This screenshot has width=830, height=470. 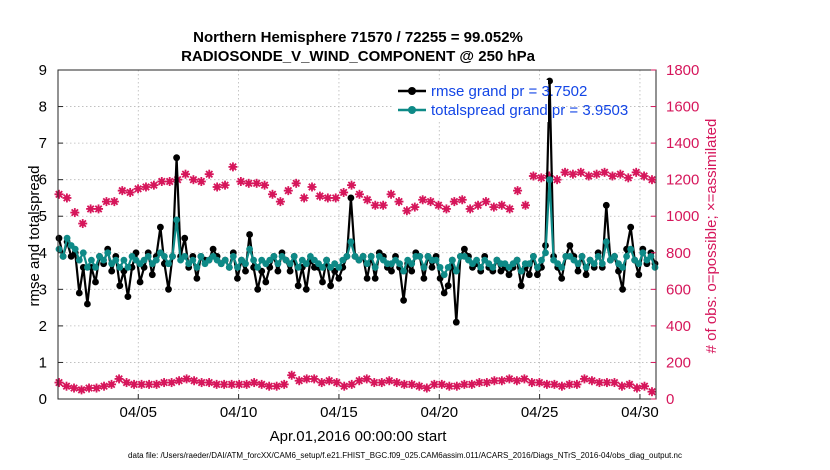 What do you see at coordinates (540, 412) in the screenshot?
I see `x-tick-label: 04/25` at bounding box center [540, 412].